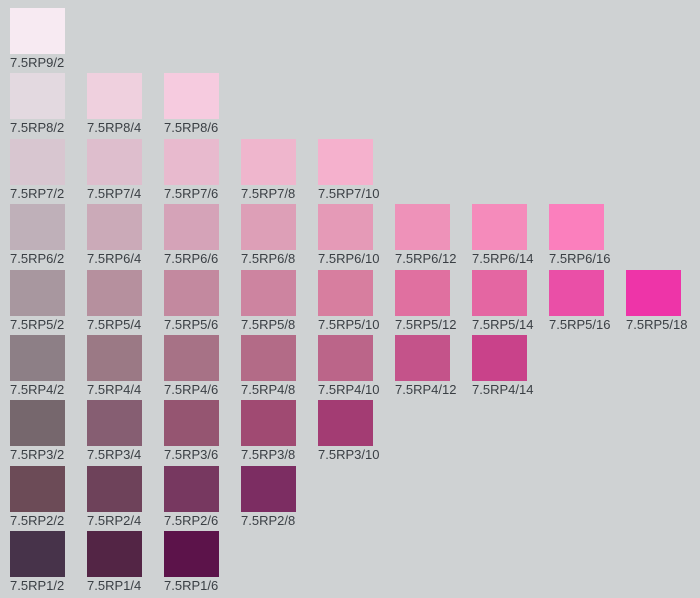 The width and height of the screenshot is (700, 598). What do you see at coordinates (349, 324) in the screenshot?
I see `chip-label: 7.5RP5/10` at bounding box center [349, 324].